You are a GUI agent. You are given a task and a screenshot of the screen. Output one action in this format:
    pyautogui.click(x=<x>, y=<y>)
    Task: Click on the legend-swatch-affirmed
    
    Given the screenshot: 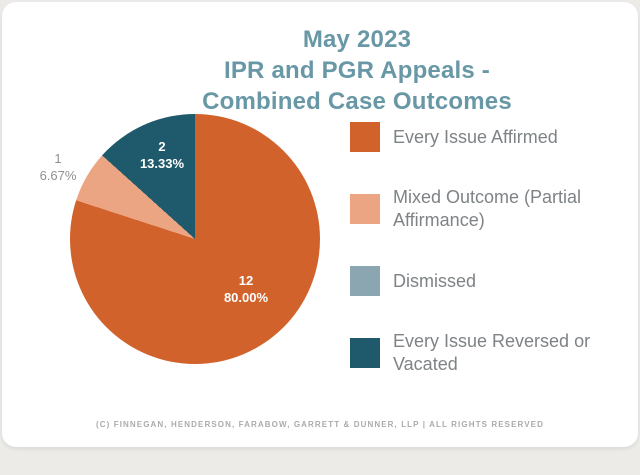 What is the action you would take?
    pyautogui.click(x=365, y=137)
    